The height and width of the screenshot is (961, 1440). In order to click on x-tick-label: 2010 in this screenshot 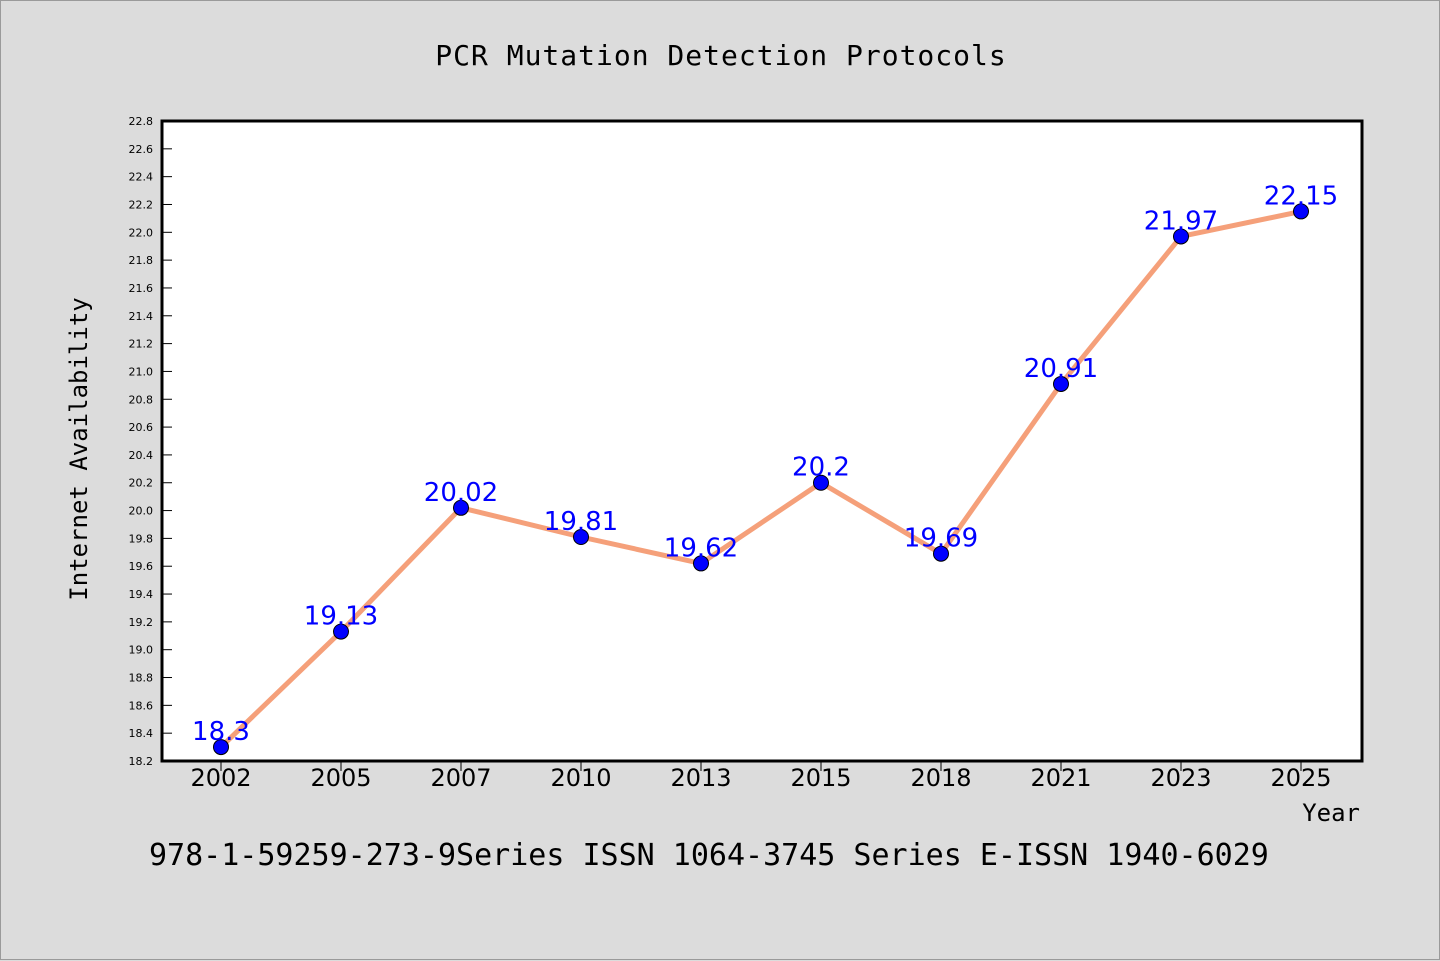, I will do `click(580, 778)`.